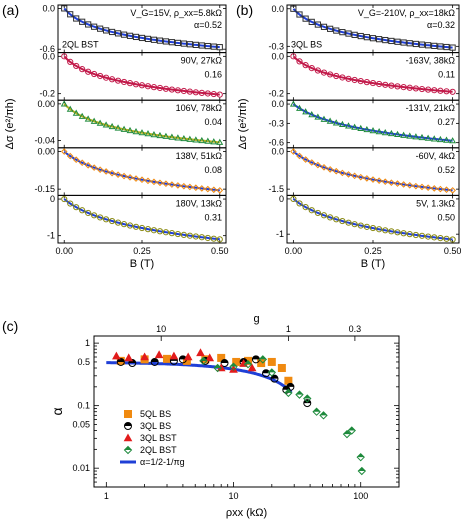  I want to click on x-tick-label: 0.25, so click(142, 251).